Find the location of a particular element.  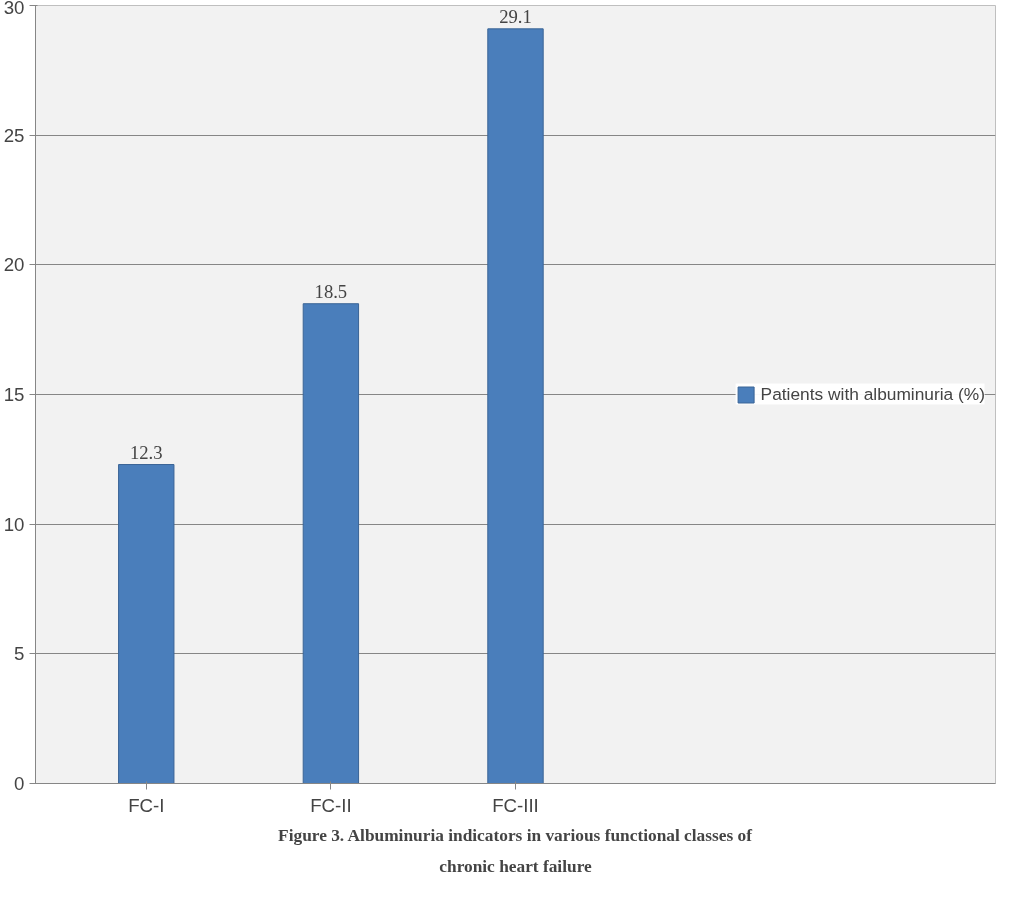

y-tick-label: 25 is located at coordinates (14, 135).